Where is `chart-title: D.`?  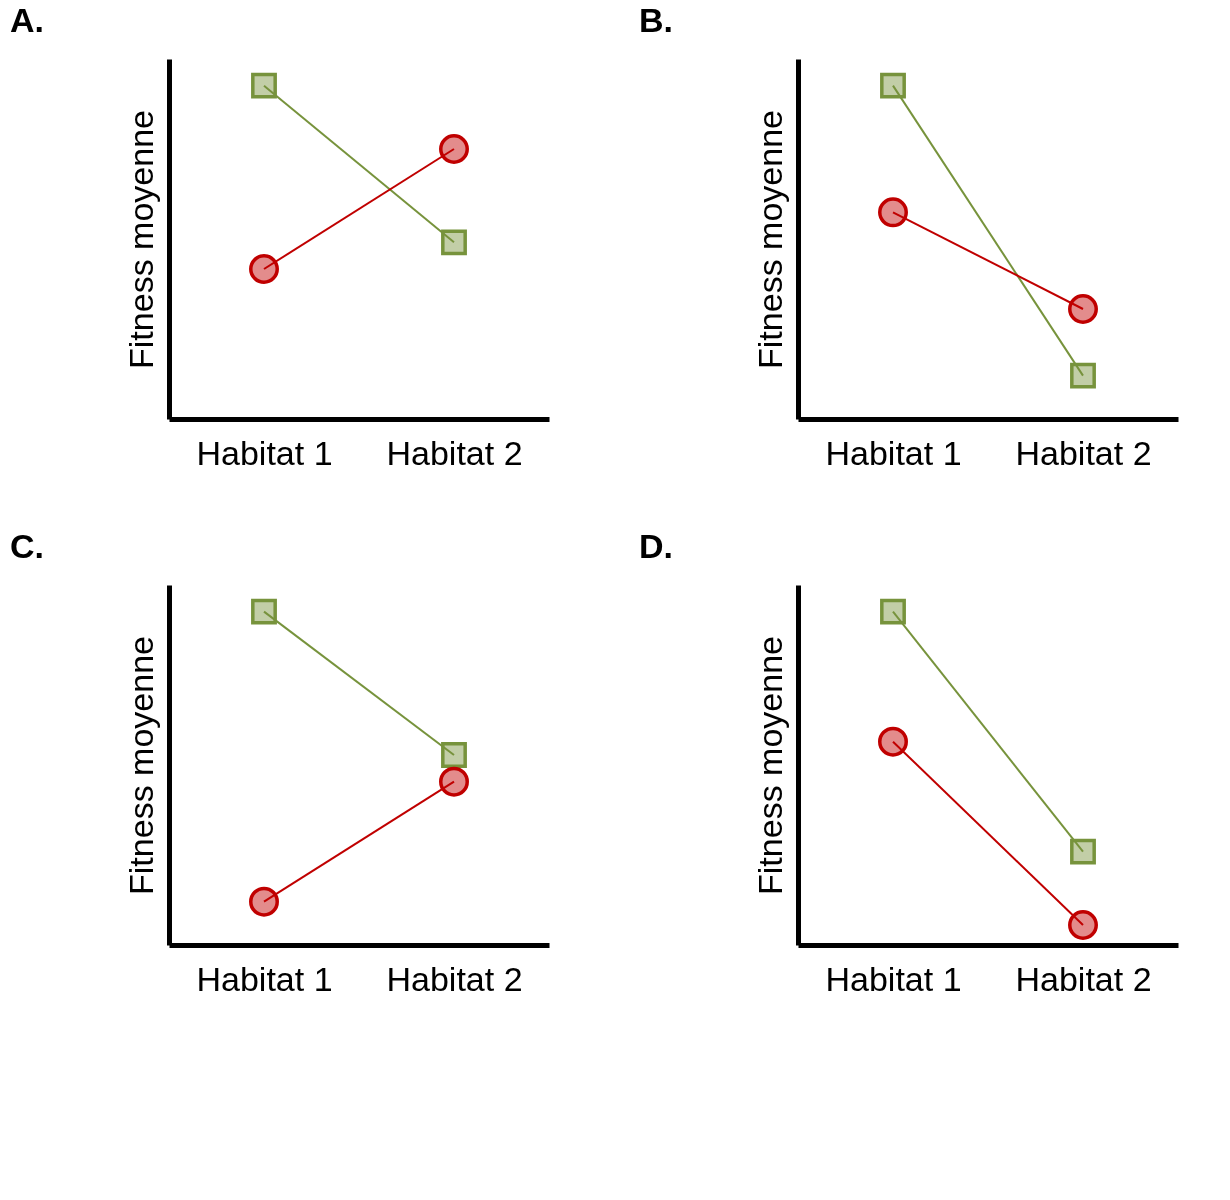
chart-title: D. is located at coordinates (656, 546).